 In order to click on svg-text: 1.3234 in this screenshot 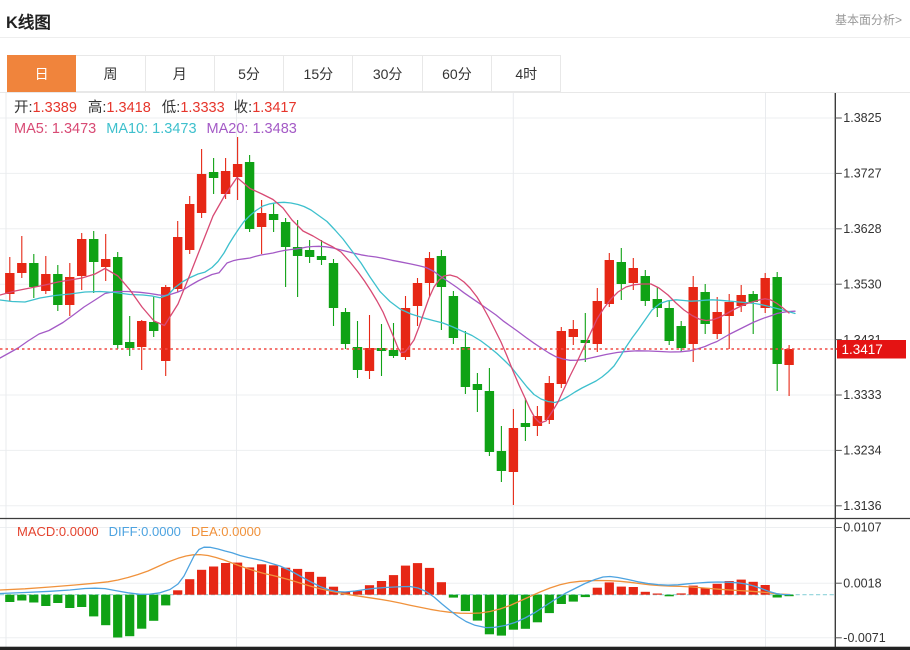, I will do `click(862, 451)`.